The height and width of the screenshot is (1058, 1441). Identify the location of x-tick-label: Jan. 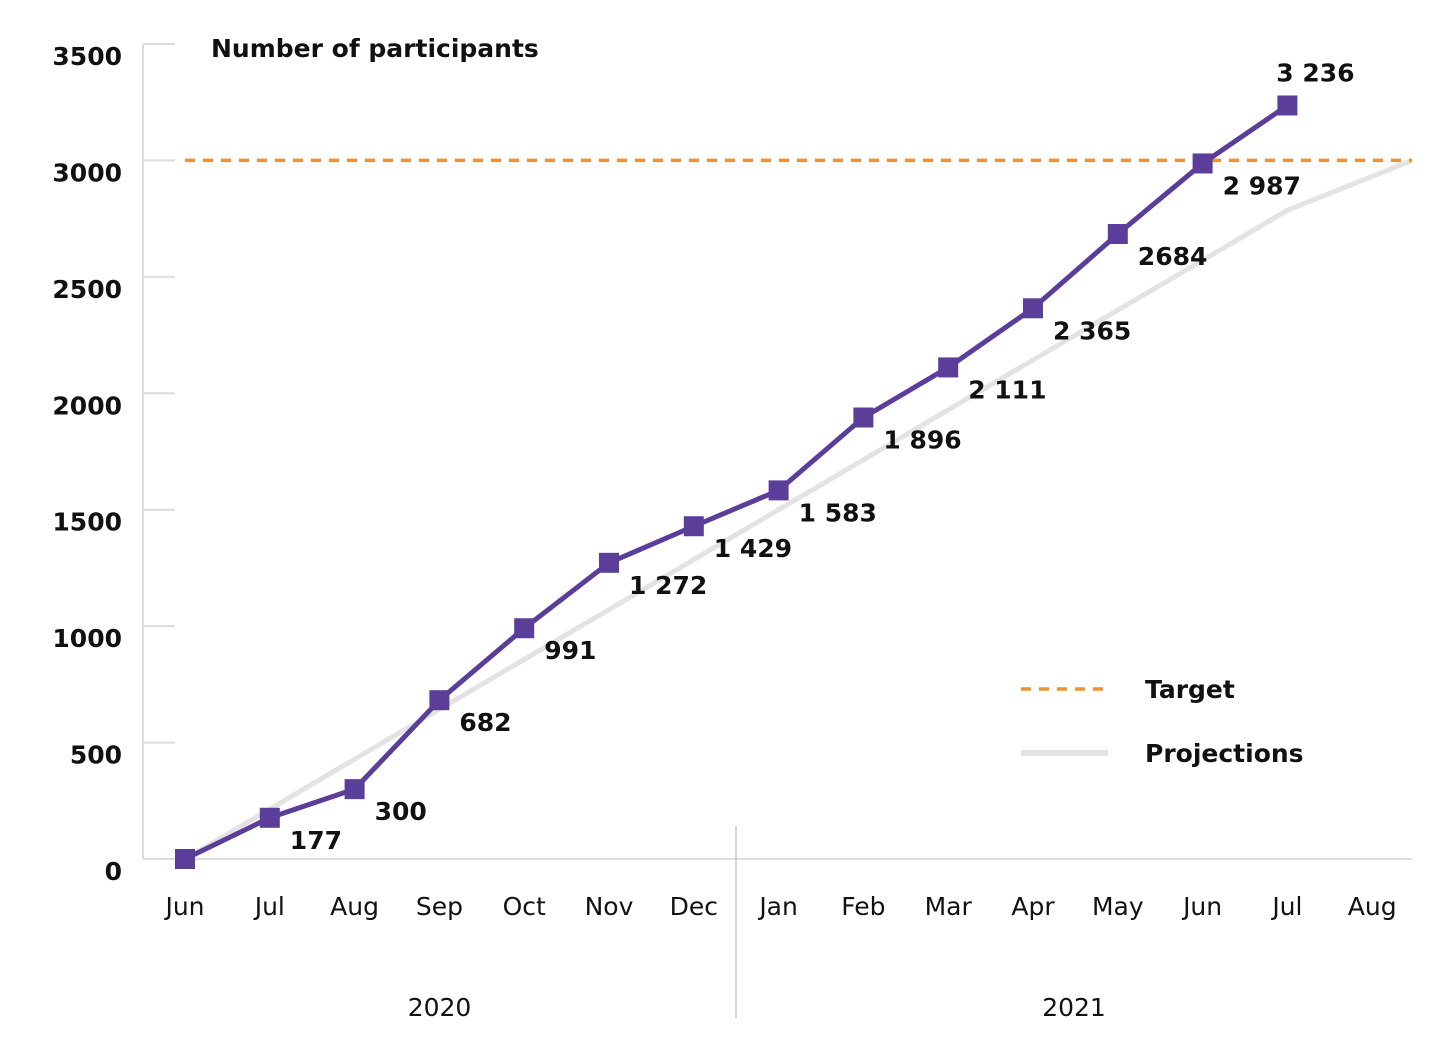
(777, 906).